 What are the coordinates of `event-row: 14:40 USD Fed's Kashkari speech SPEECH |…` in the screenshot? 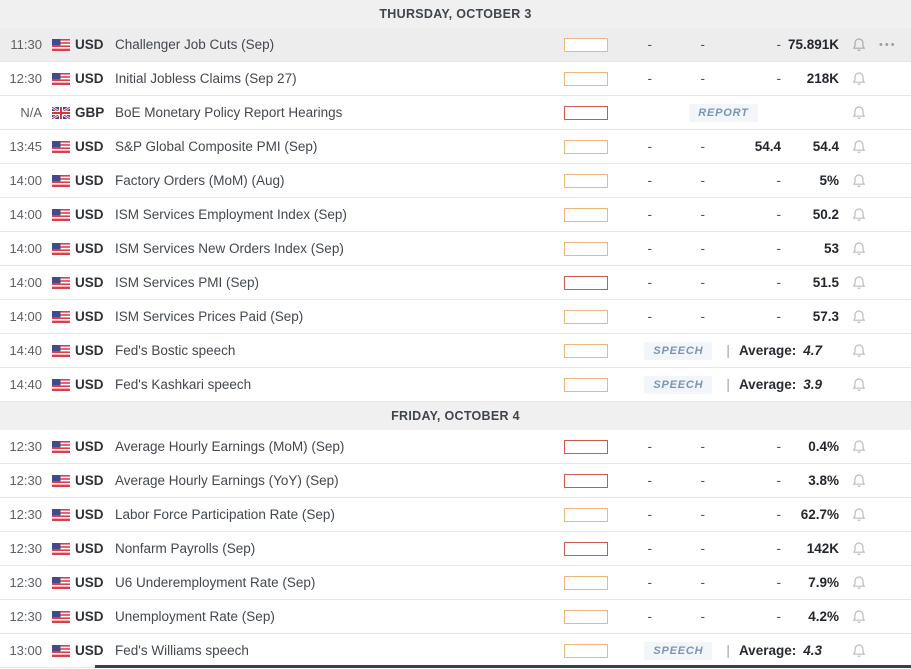 It's located at (455, 385).